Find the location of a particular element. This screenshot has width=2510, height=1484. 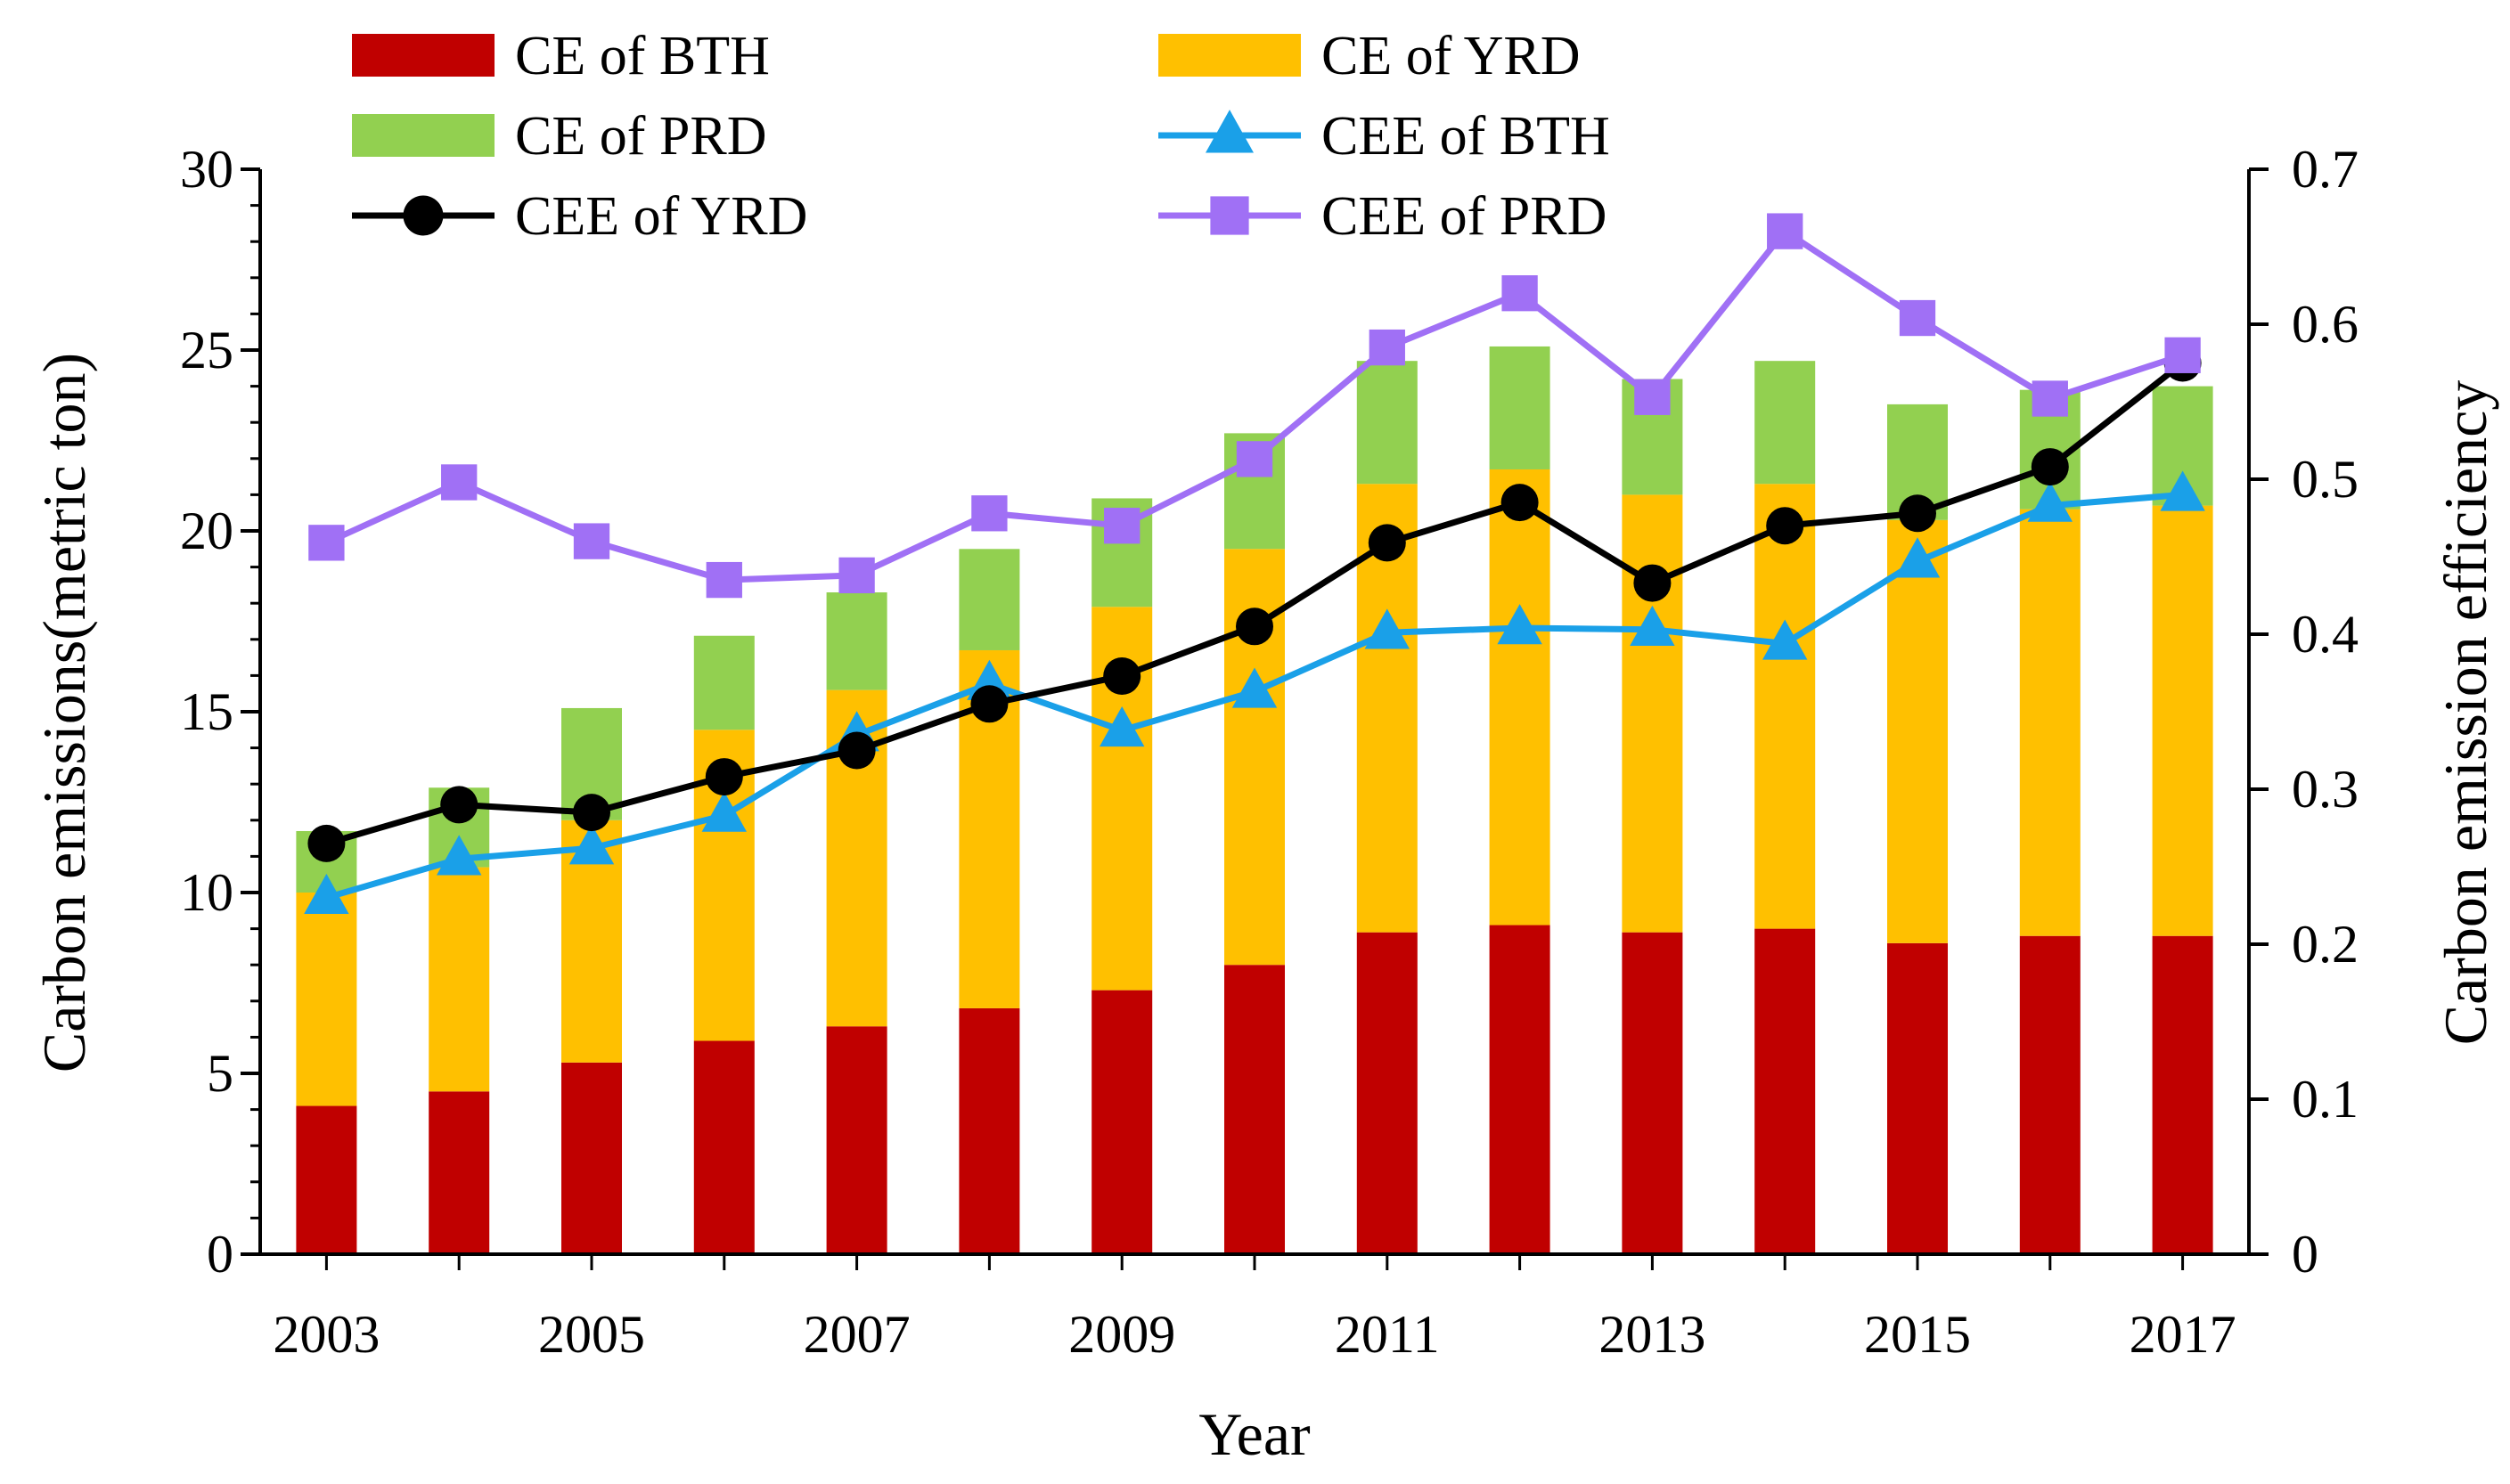

bar-ce-of-prd-2008 is located at coordinates (990, 600).